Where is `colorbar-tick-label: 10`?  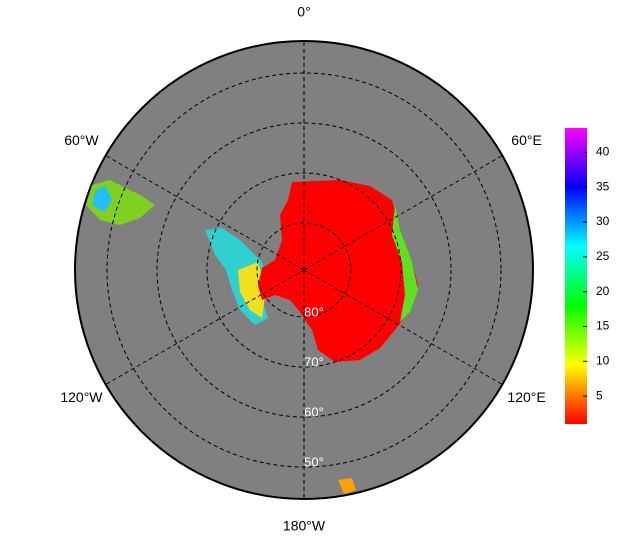 colorbar-tick-label: 10 is located at coordinates (603, 360).